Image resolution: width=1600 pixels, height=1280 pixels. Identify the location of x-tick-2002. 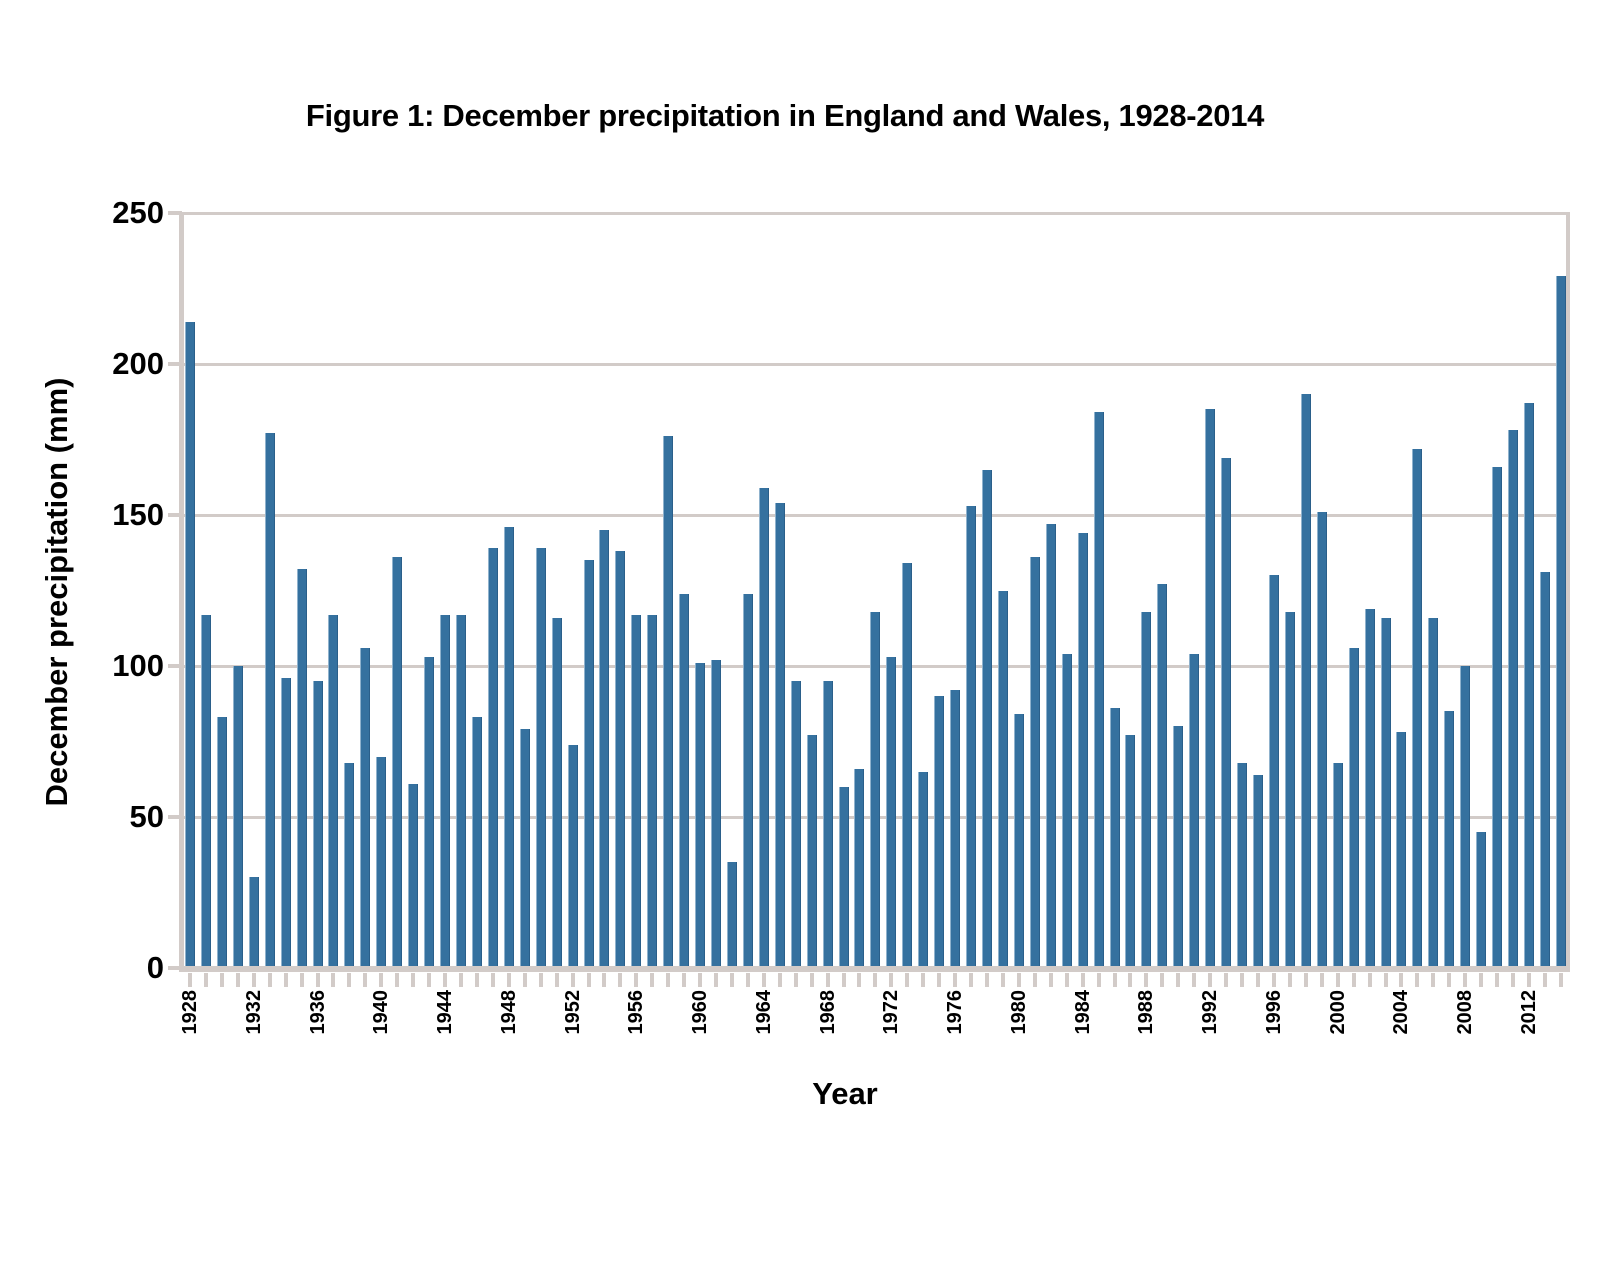
(1369, 980).